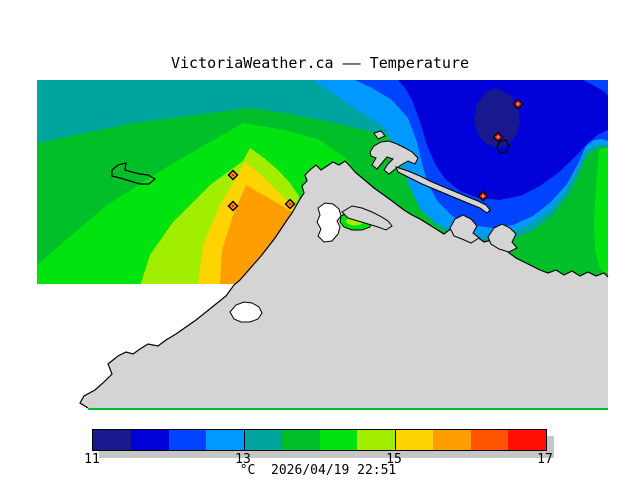  I want to click on colorbar-tick-label-17: 17, so click(545, 459).